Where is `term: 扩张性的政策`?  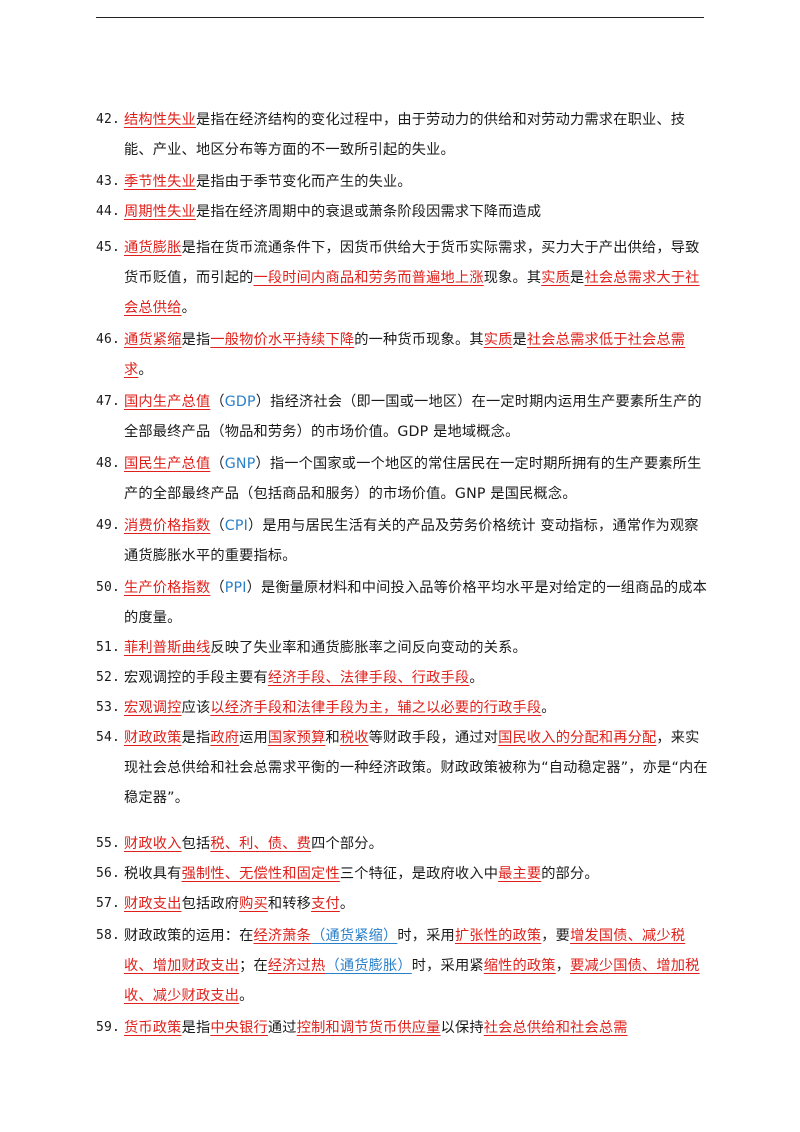 term: 扩张性的政策 is located at coordinates (498, 936).